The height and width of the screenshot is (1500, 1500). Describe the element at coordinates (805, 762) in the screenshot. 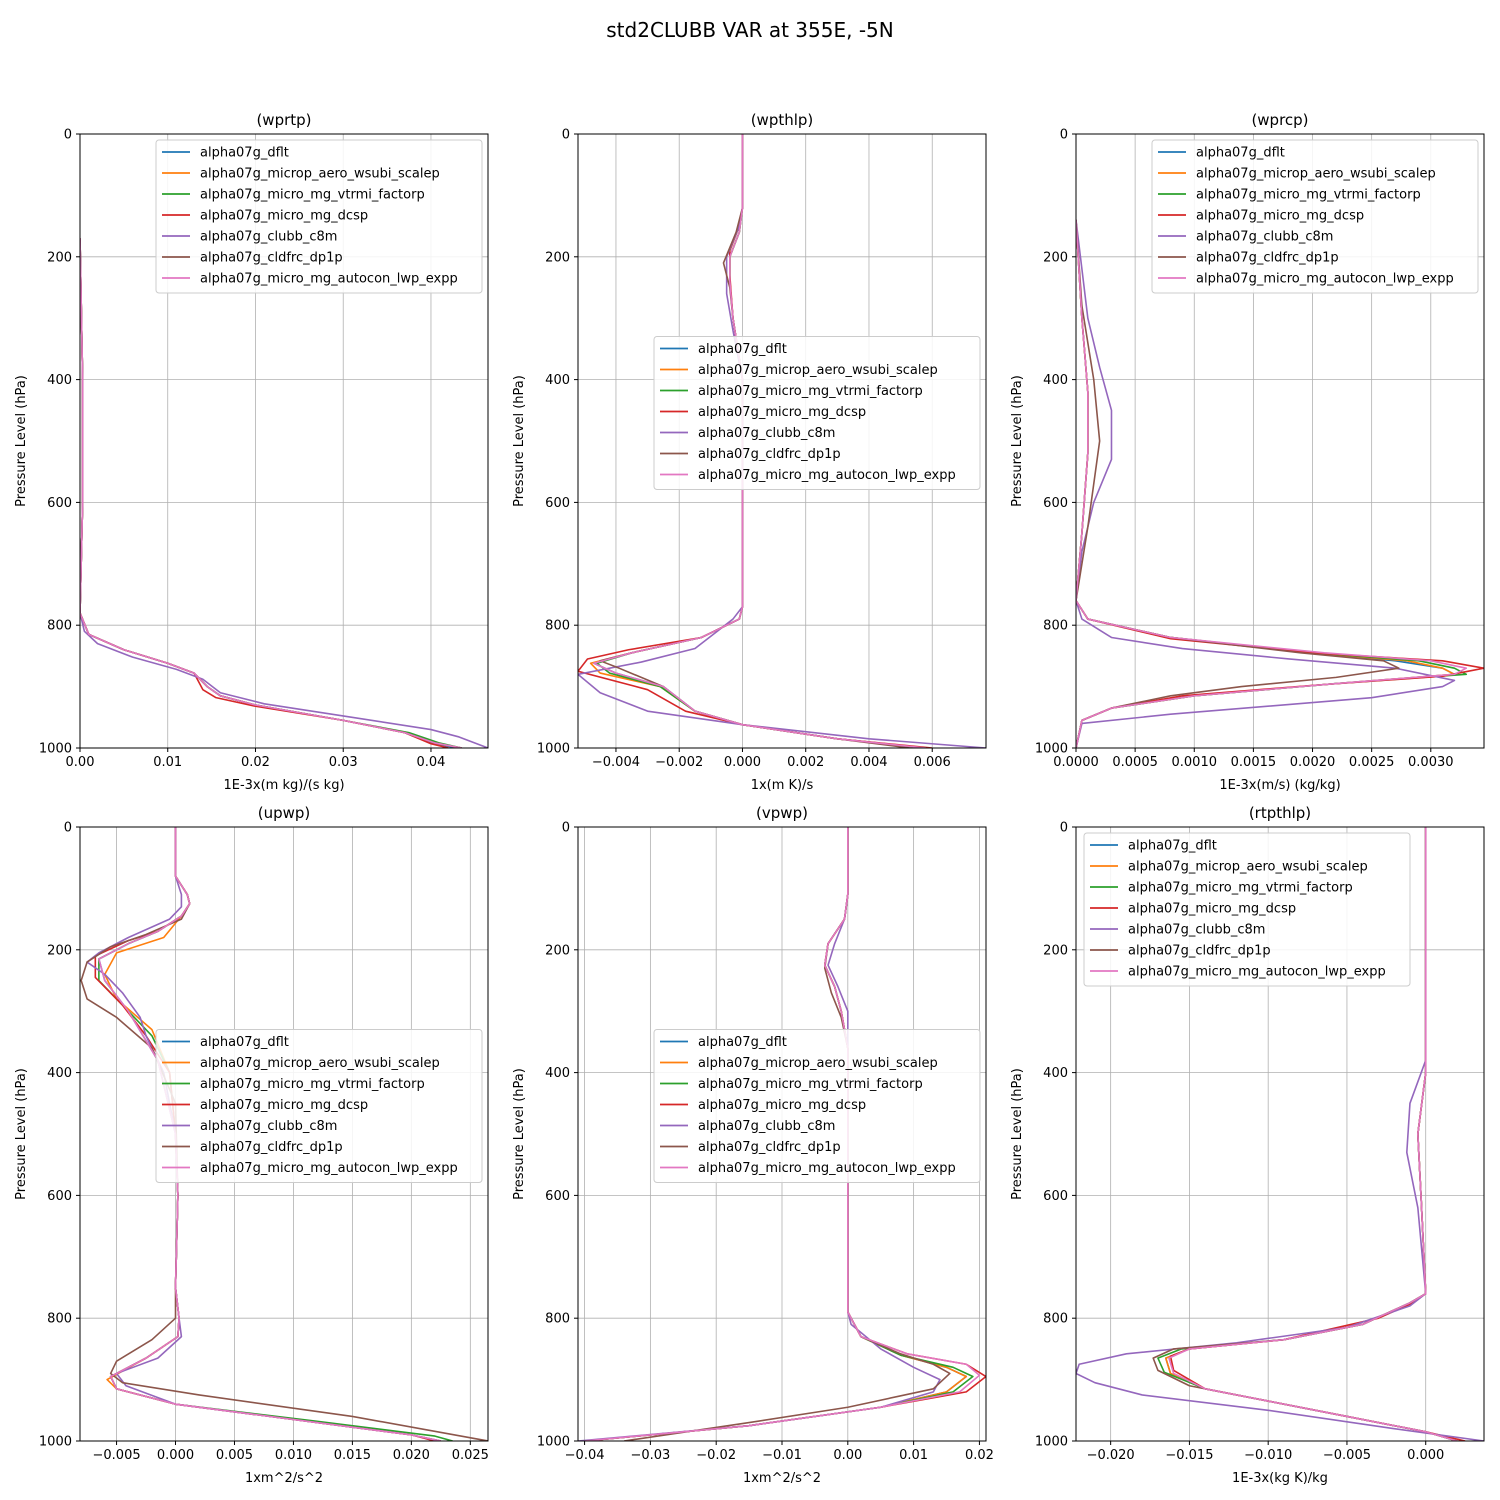

I see `x-tick-label: 0.002` at that location.